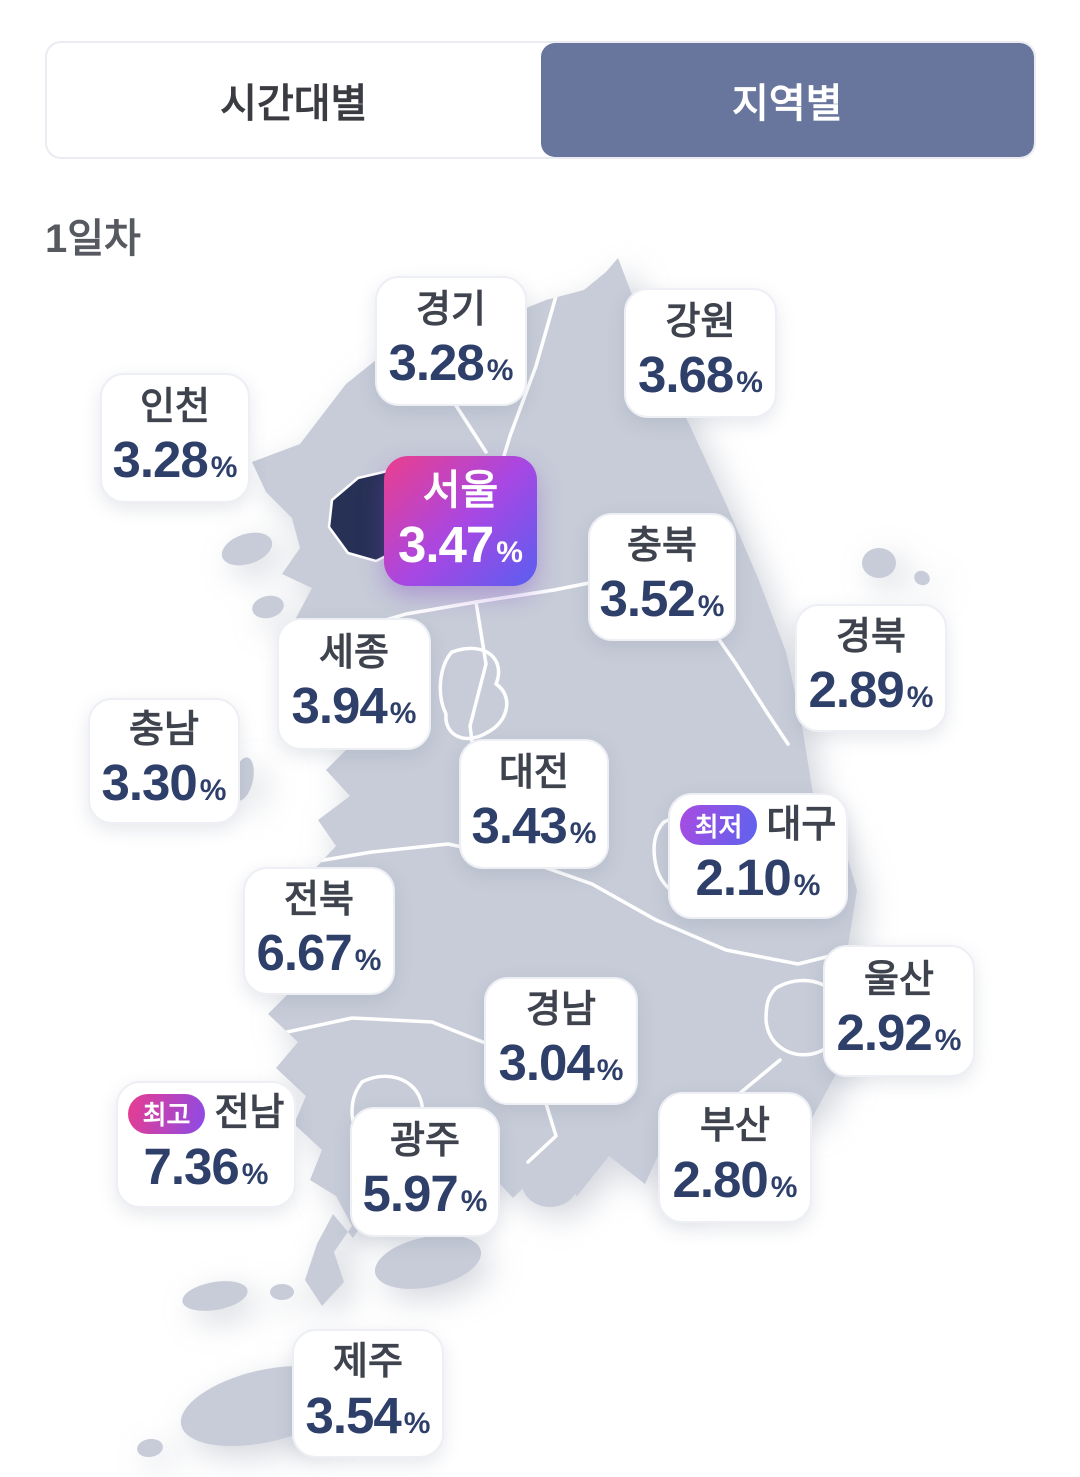 This screenshot has width=1080, height=1477. I want to click on region-value: 3.47%, so click(460, 545).